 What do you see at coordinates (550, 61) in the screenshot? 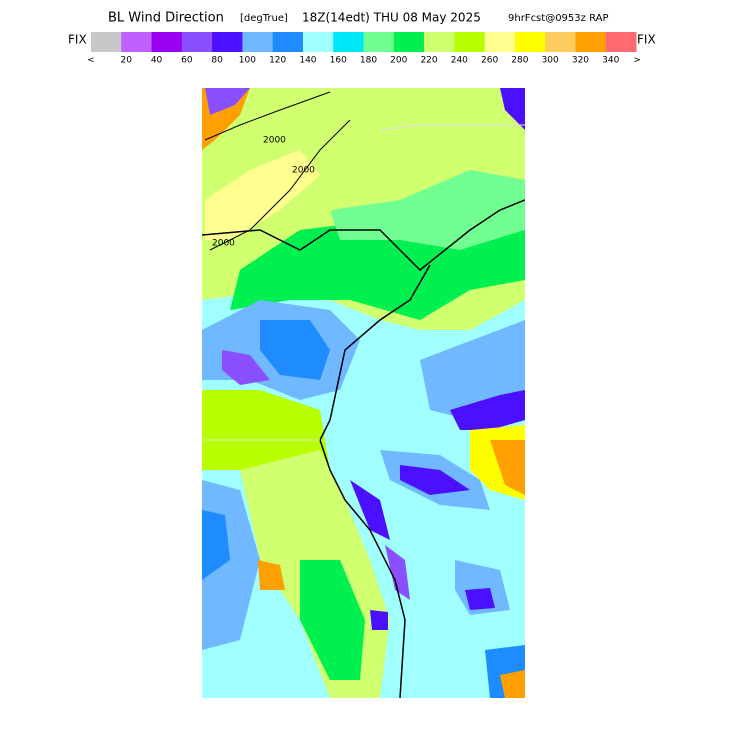
I see `colorbar-label: 300` at bounding box center [550, 61].